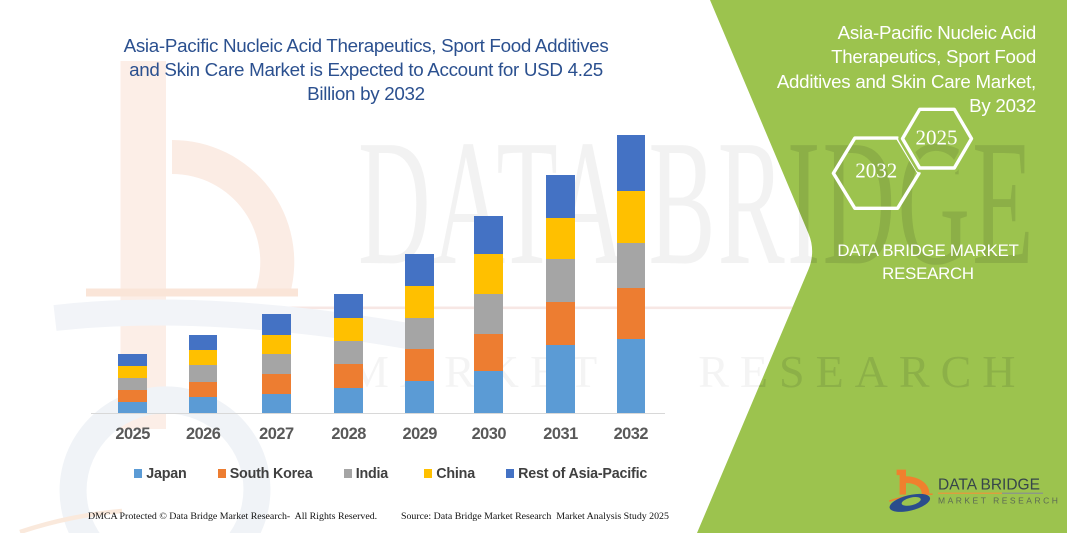  Describe the element at coordinates (876, 171) in the screenshot. I see `svg-text: 2032` at that location.